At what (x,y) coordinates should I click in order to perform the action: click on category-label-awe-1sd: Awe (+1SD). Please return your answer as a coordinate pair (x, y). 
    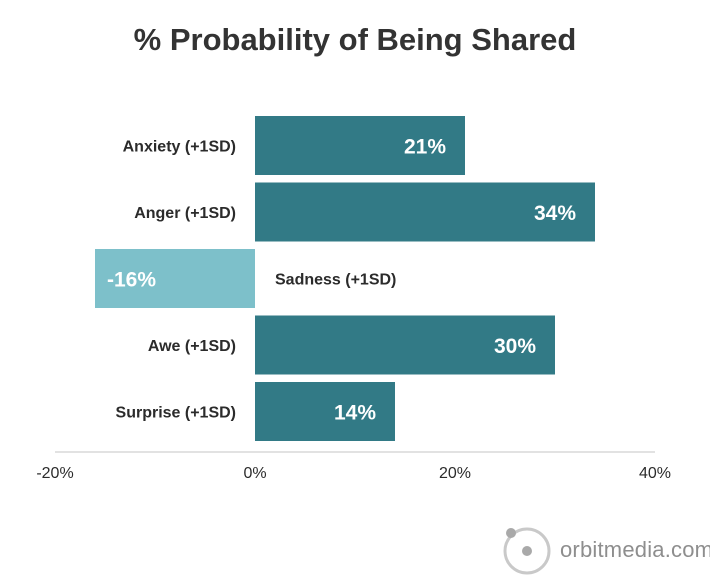
    Looking at the image, I should click on (192, 346).